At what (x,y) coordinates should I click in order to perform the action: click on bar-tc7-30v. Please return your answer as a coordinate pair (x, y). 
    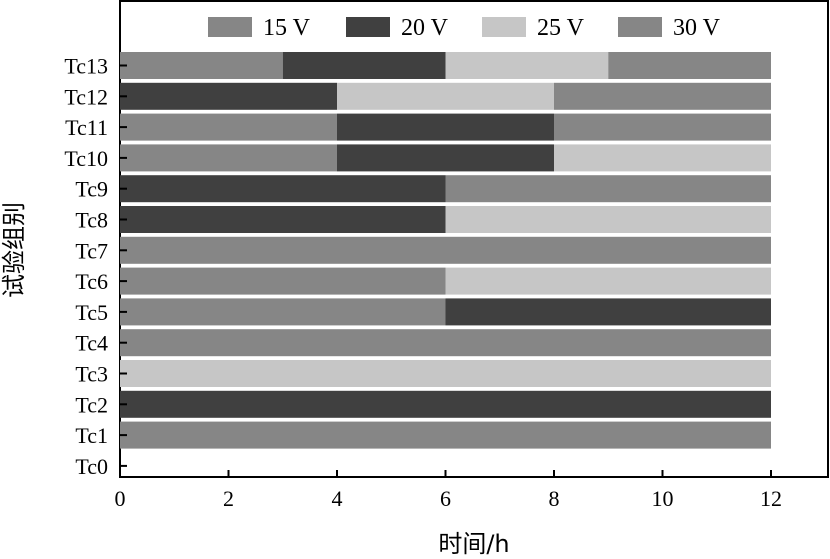
    Looking at the image, I should click on (608, 250).